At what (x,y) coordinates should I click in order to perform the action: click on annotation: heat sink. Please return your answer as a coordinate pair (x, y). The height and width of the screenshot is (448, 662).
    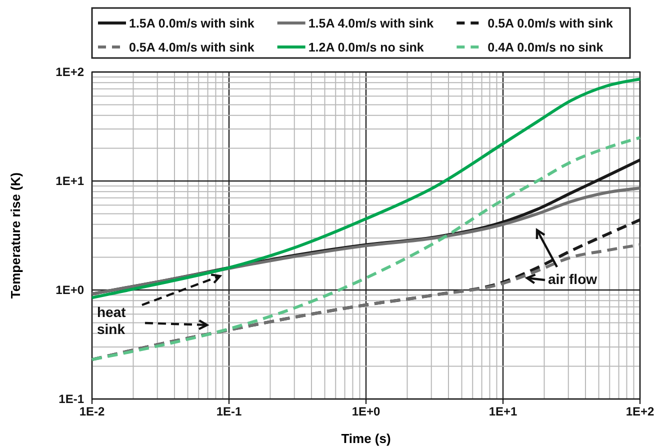
    Looking at the image, I should click on (111, 320).